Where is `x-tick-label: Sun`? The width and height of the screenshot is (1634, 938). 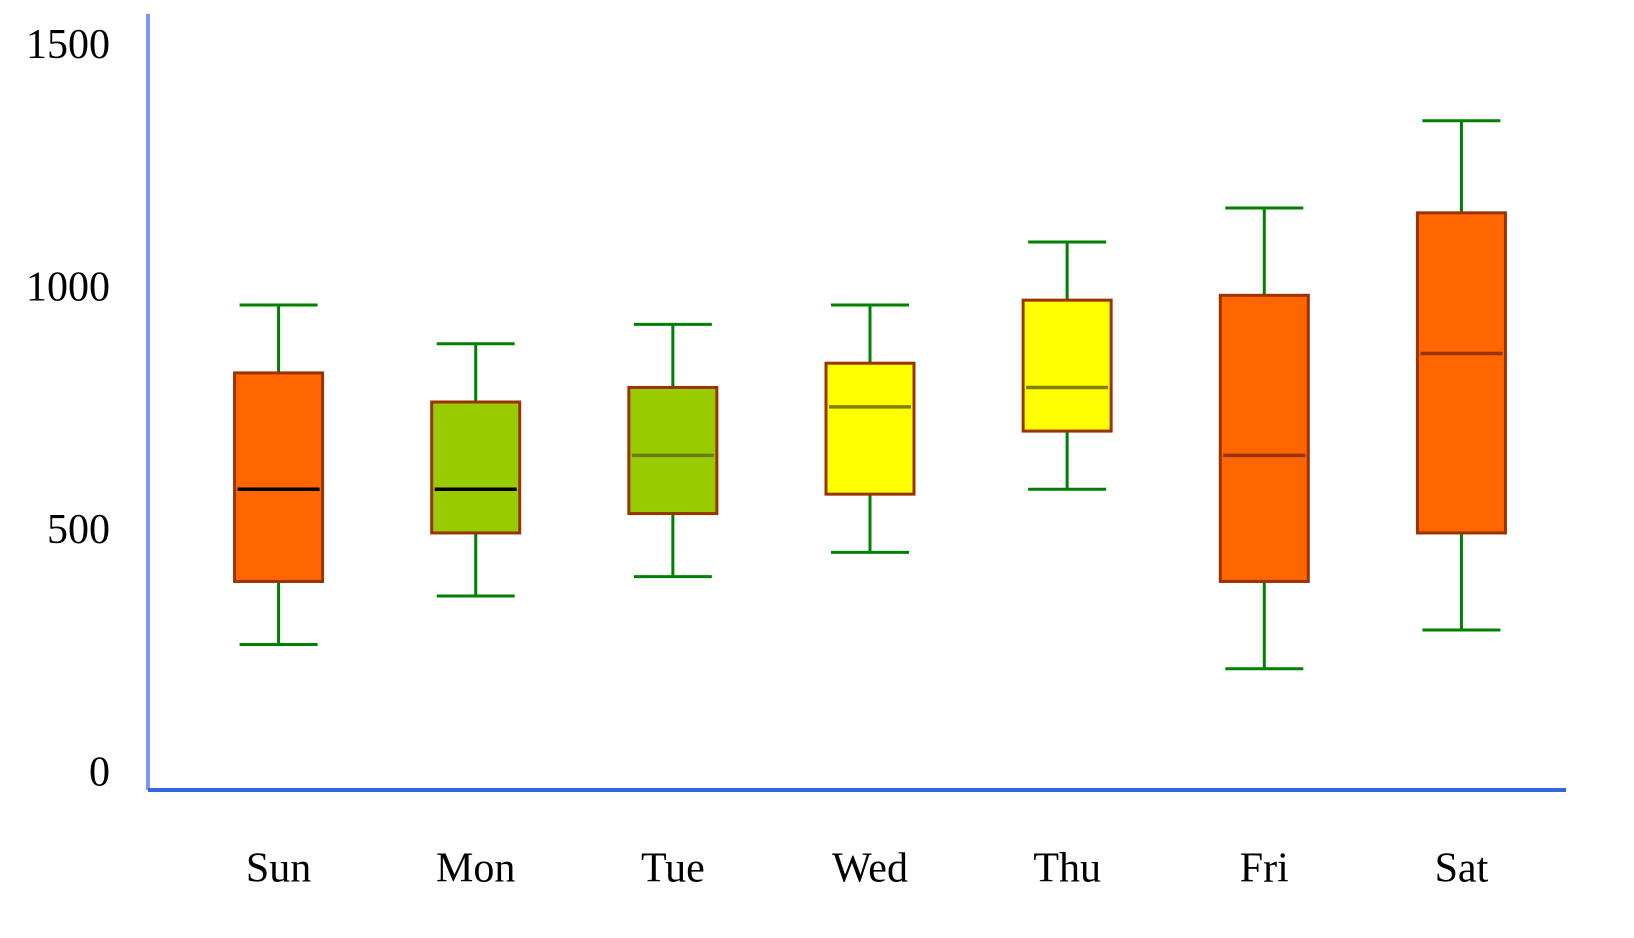
x-tick-label: Sun is located at coordinates (278, 869).